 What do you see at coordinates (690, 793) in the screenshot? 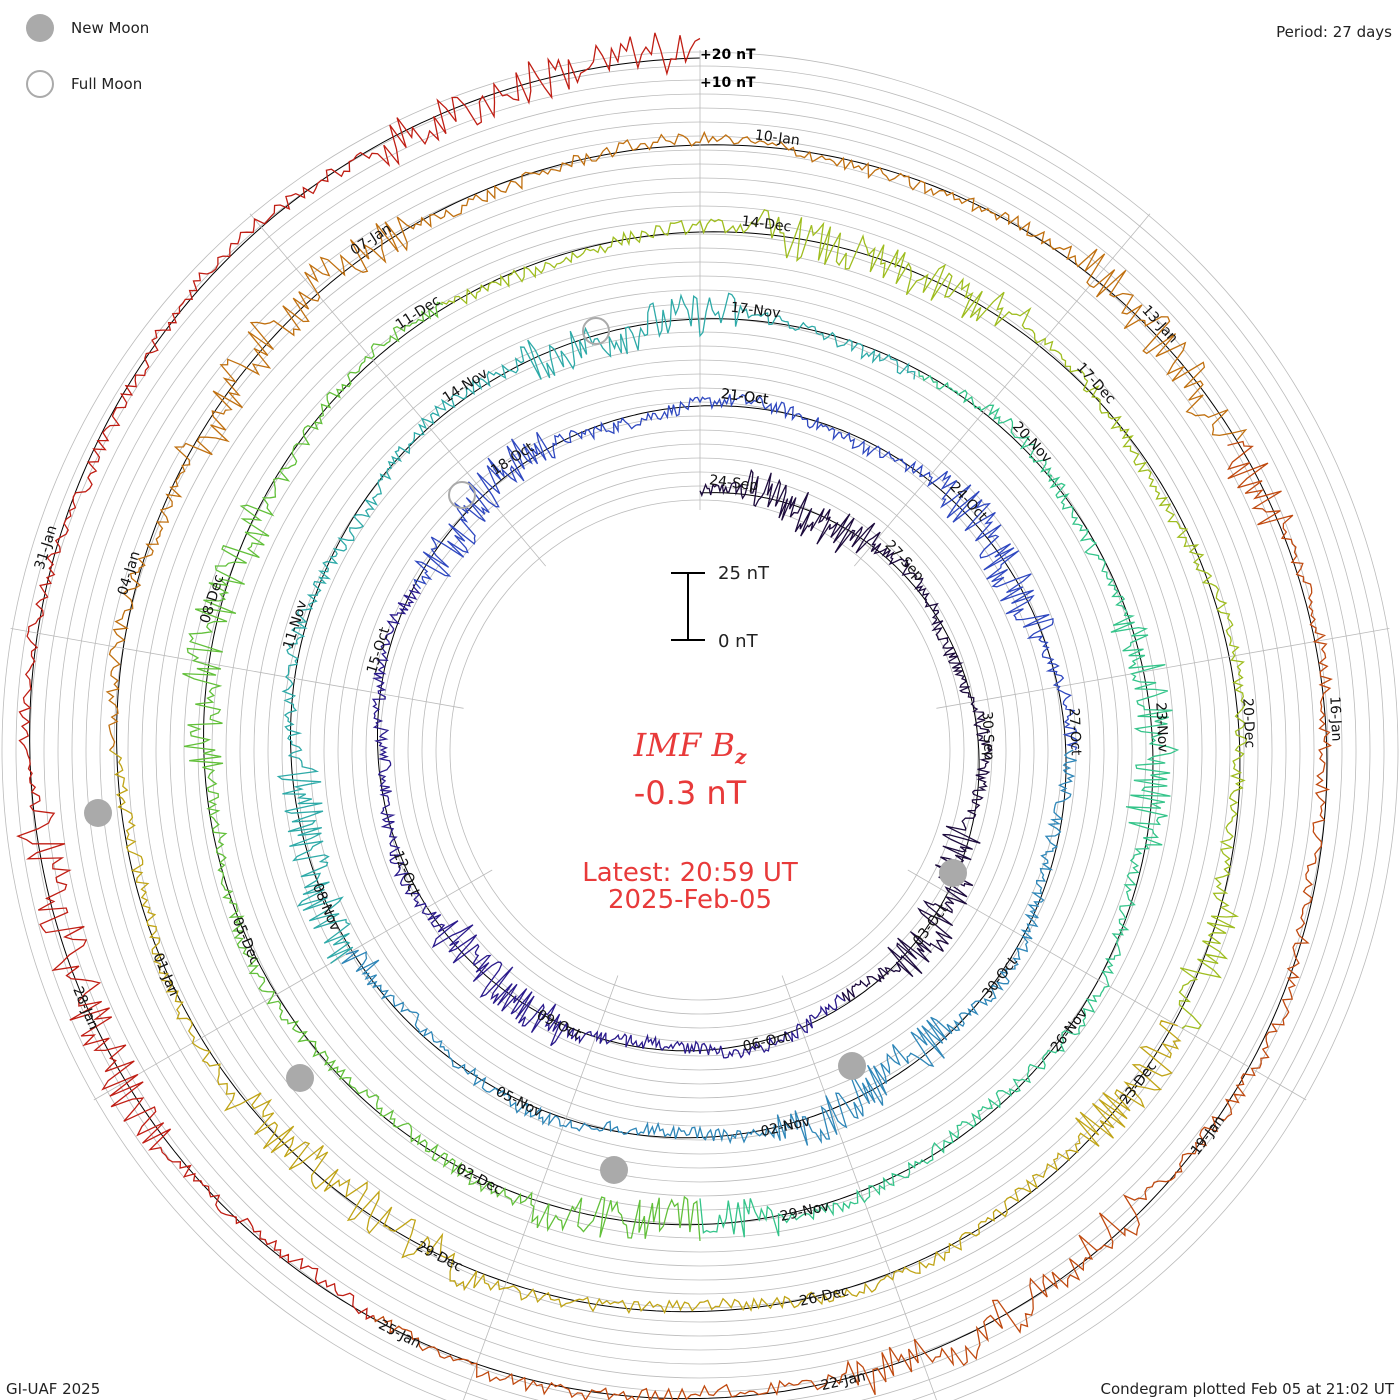
I see `center-value: -0.3 nT` at bounding box center [690, 793].